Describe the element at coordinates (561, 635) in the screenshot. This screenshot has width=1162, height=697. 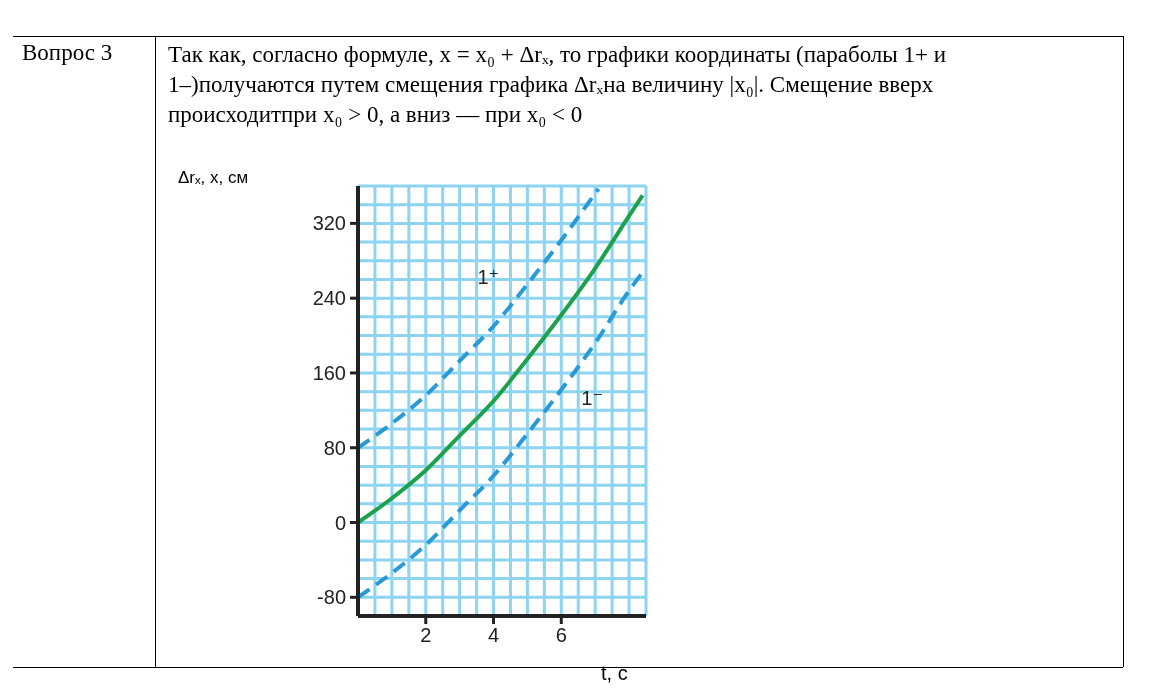
I see `x-tick-label: 6` at that location.